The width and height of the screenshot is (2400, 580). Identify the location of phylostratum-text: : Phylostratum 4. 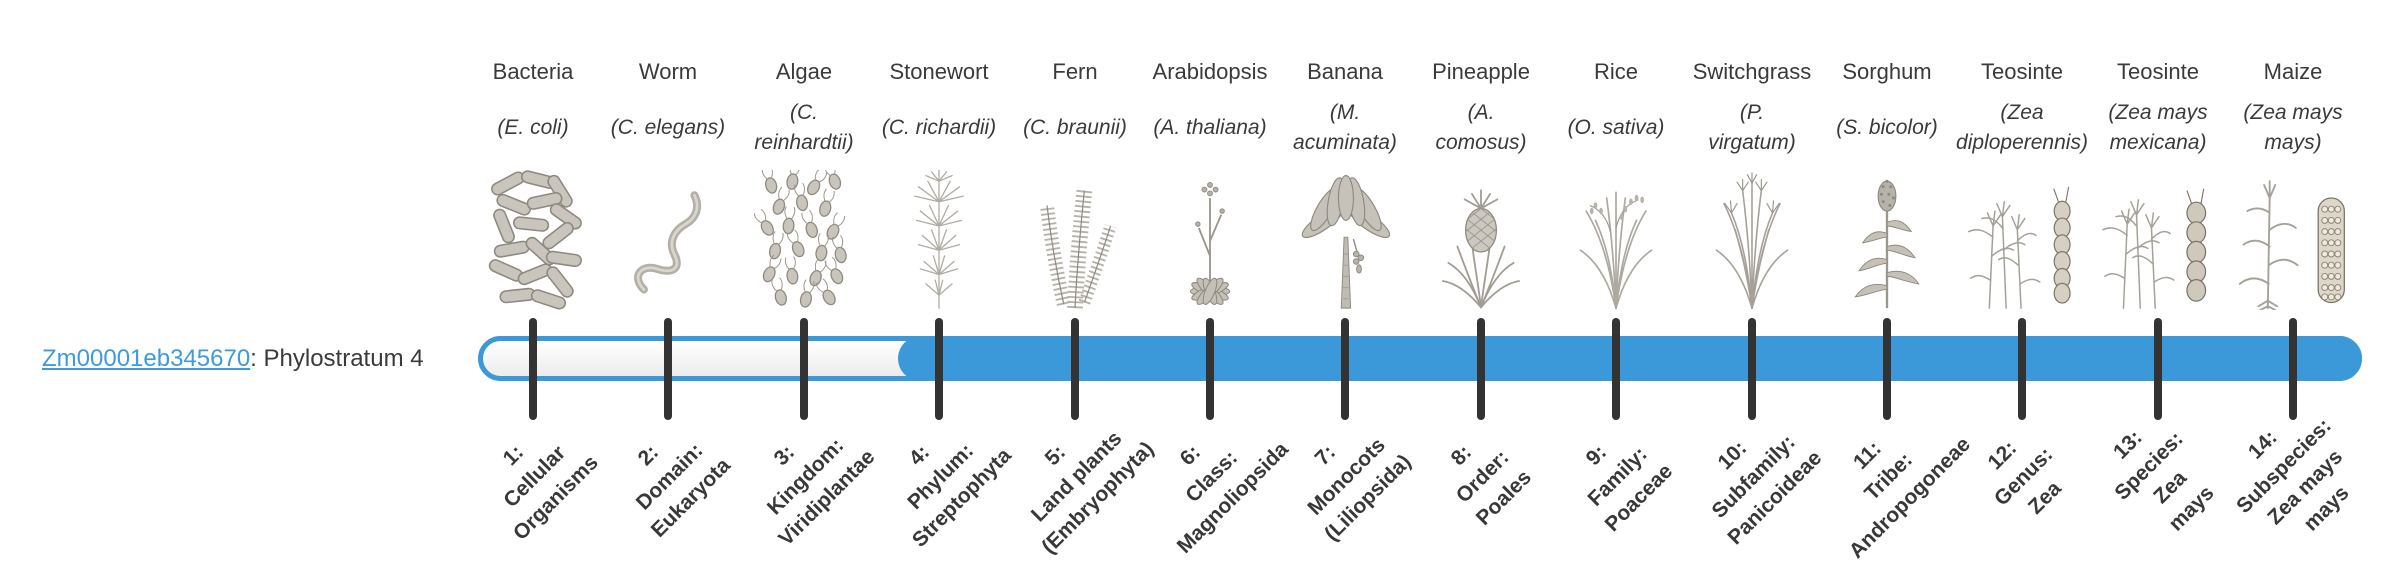
(337, 358).